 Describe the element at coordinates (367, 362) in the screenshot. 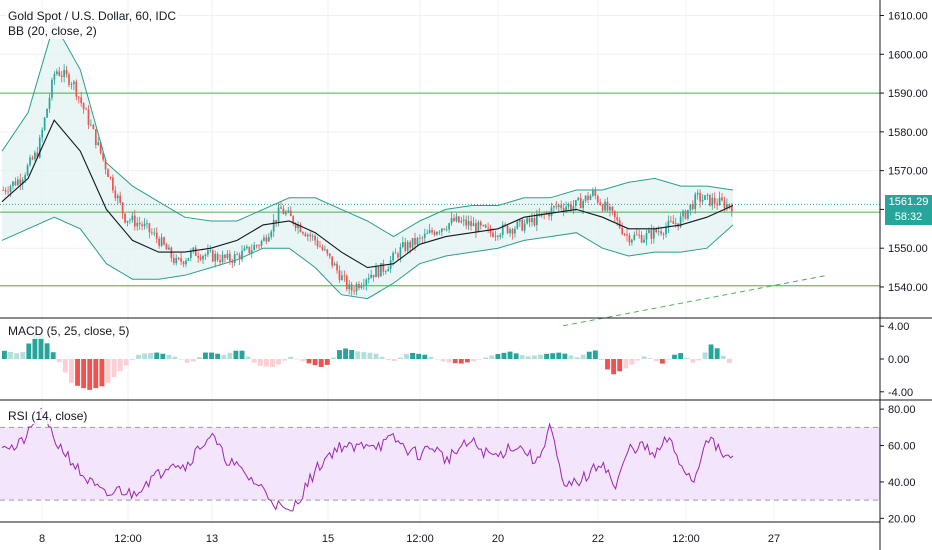

I see `macd-pane` at that location.